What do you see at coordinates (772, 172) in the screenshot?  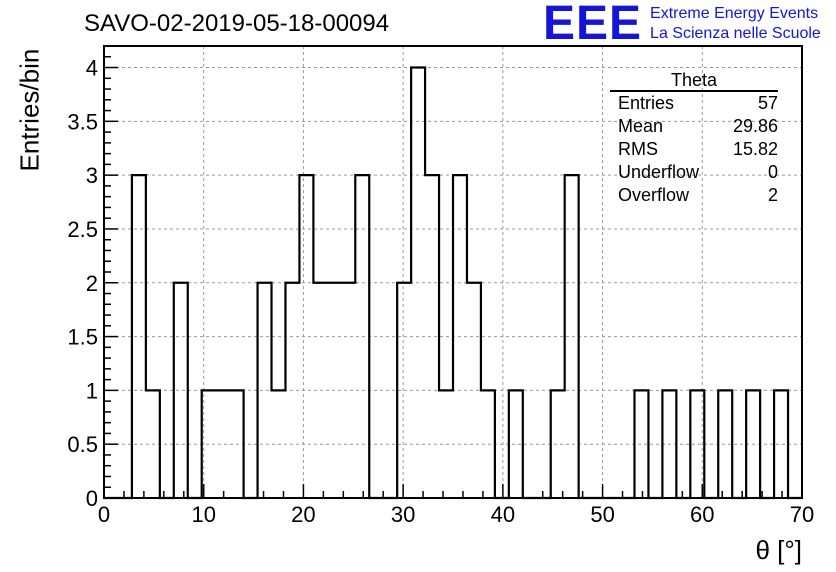 I see `stats-value: 0` at bounding box center [772, 172].